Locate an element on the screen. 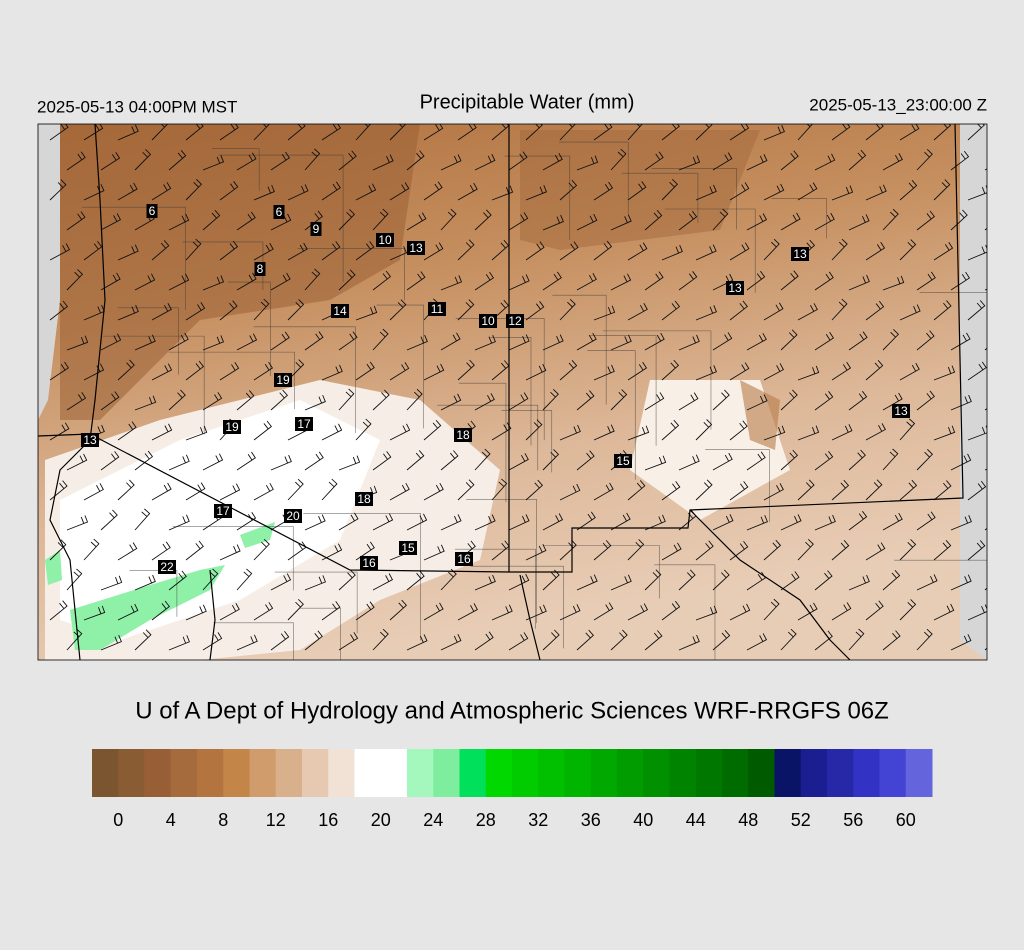  colorbar-label: 24 is located at coordinates (433, 820).